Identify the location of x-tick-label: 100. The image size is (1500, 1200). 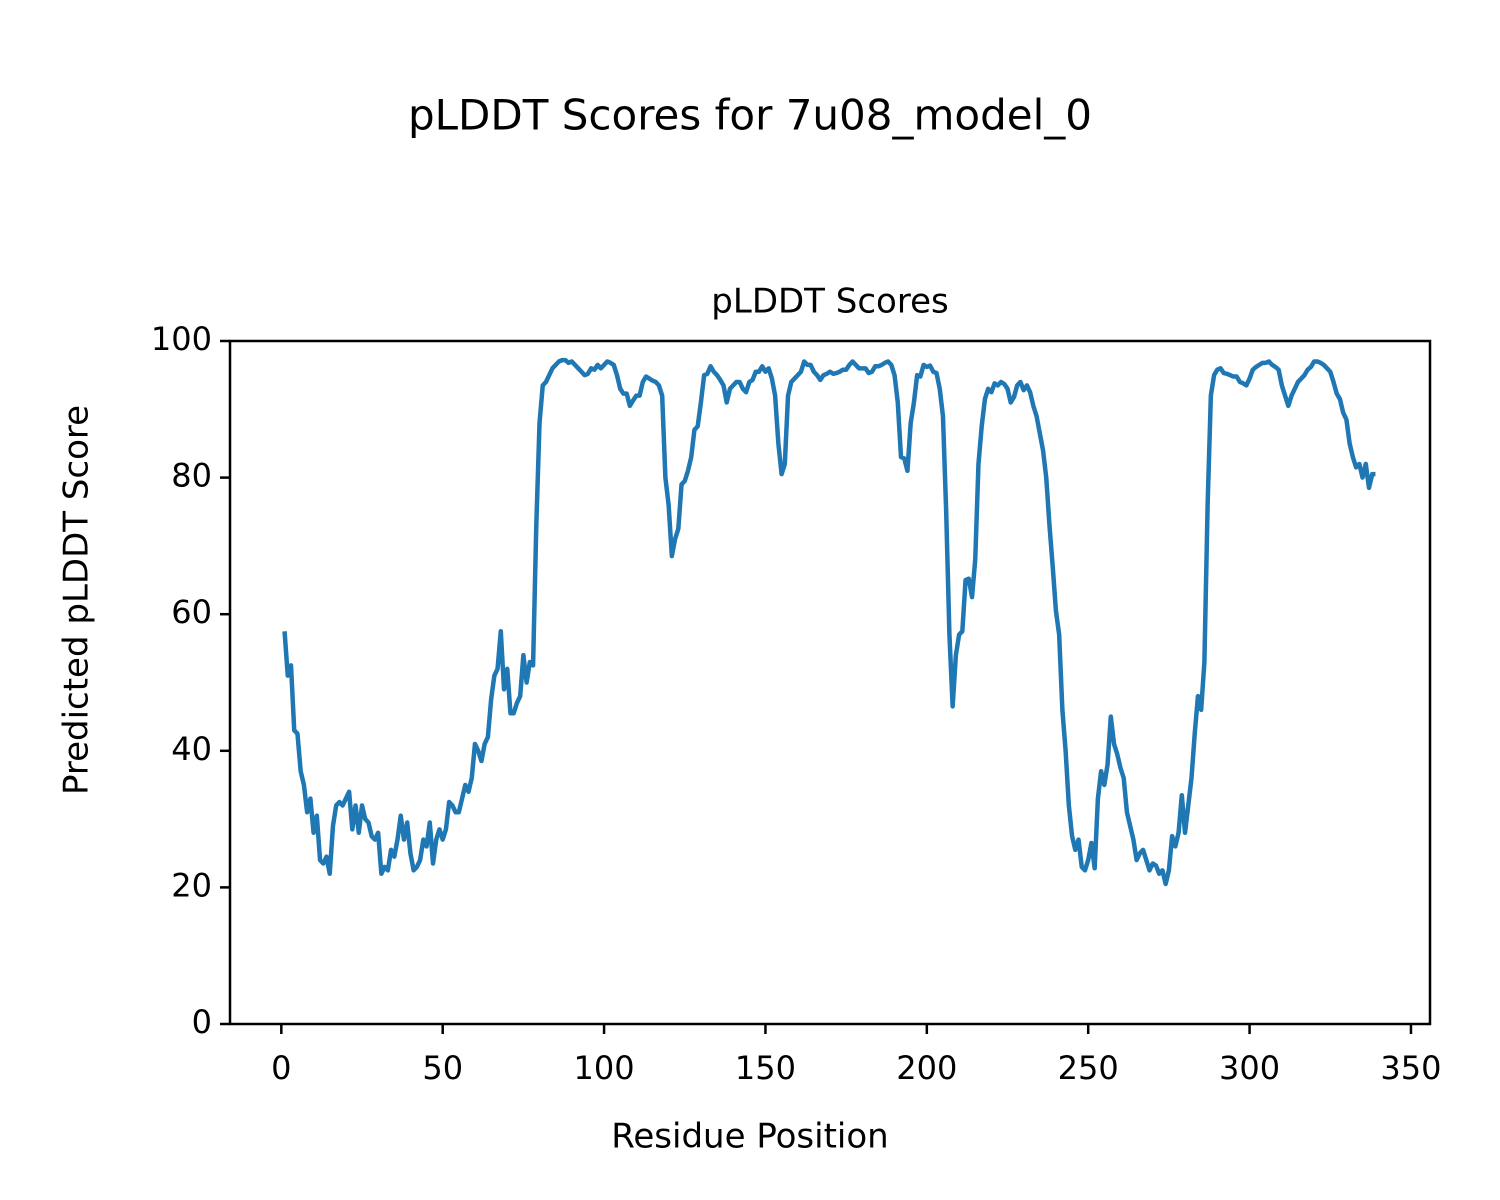
(604, 1068).